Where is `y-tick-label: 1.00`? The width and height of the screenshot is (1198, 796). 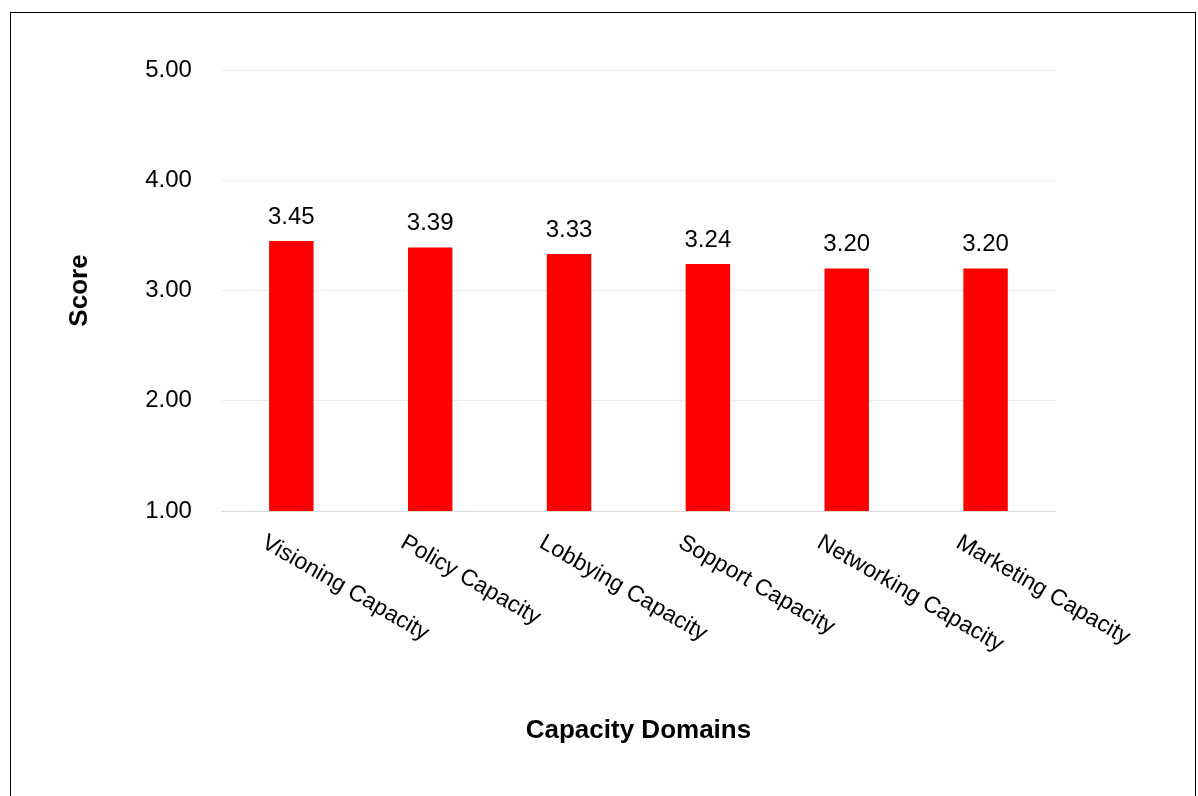
y-tick-label: 1.00 is located at coordinates (168, 509).